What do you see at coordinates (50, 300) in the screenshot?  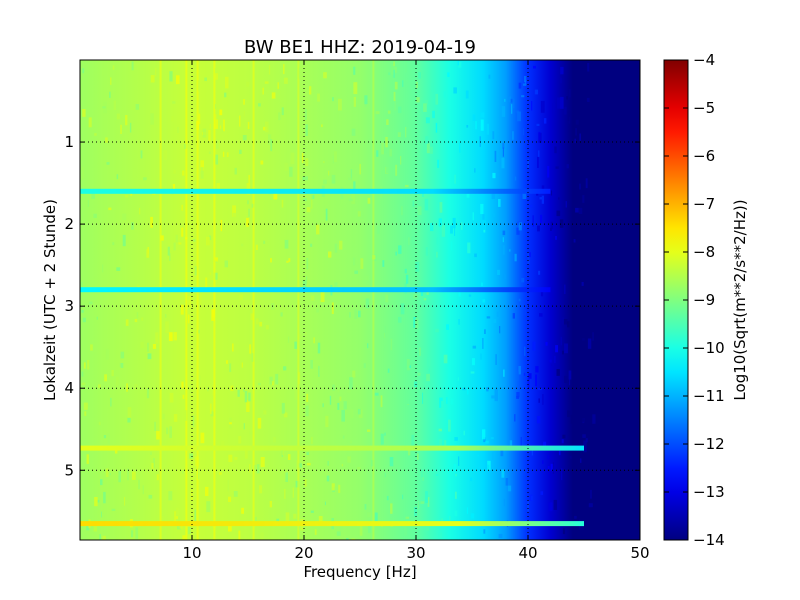 I see `y-axis-label: Lokalzeit (UTC + 2 Stunde)` at bounding box center [50, 300].